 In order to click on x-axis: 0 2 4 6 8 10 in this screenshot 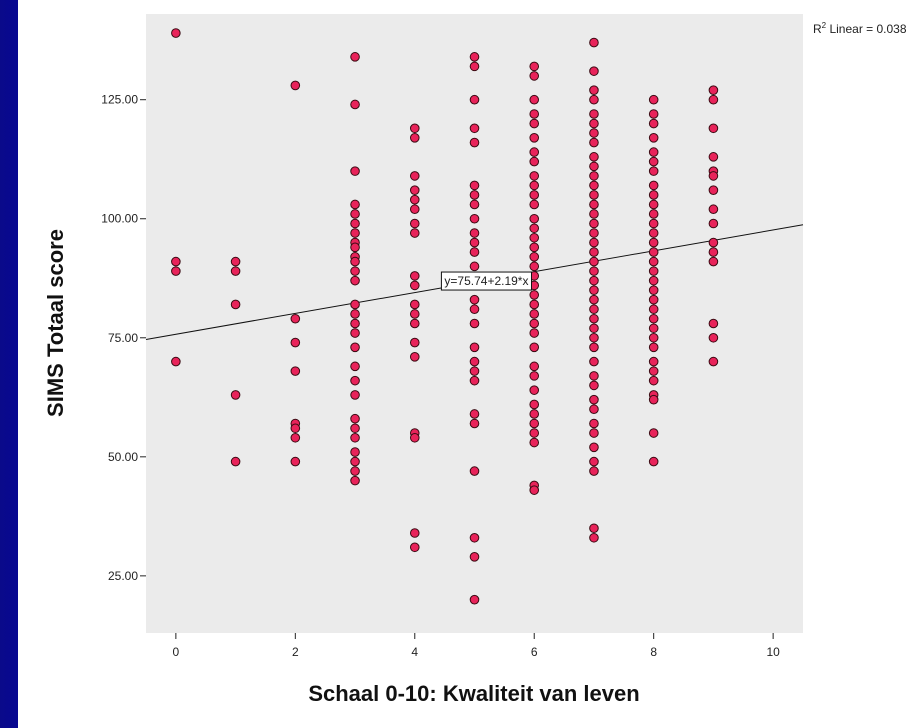, I will do `click(477, 646)`.